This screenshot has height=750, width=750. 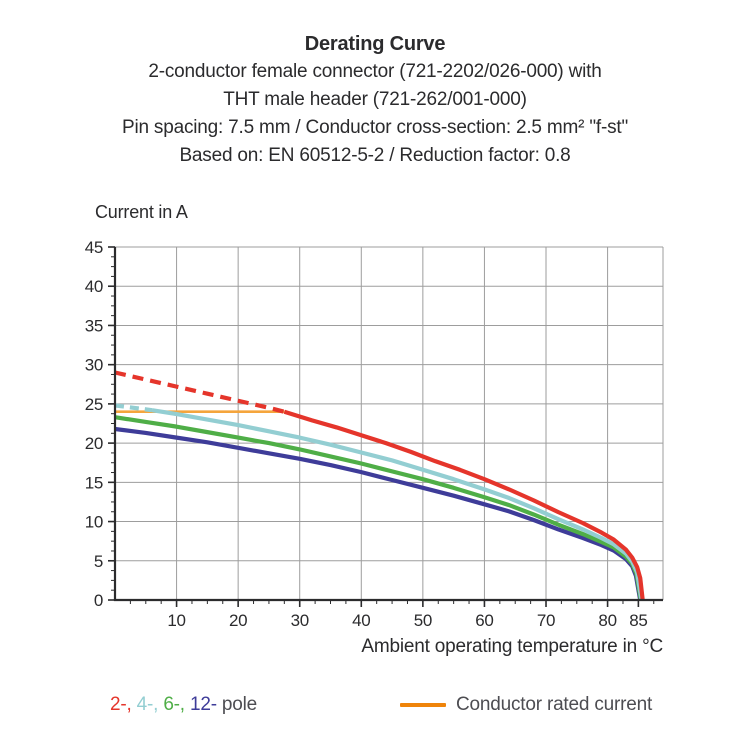 What do you see at coordinates (607, 620) in the screenshot?
I see `x-tick-label: 80` at bounding box center [607, 620].